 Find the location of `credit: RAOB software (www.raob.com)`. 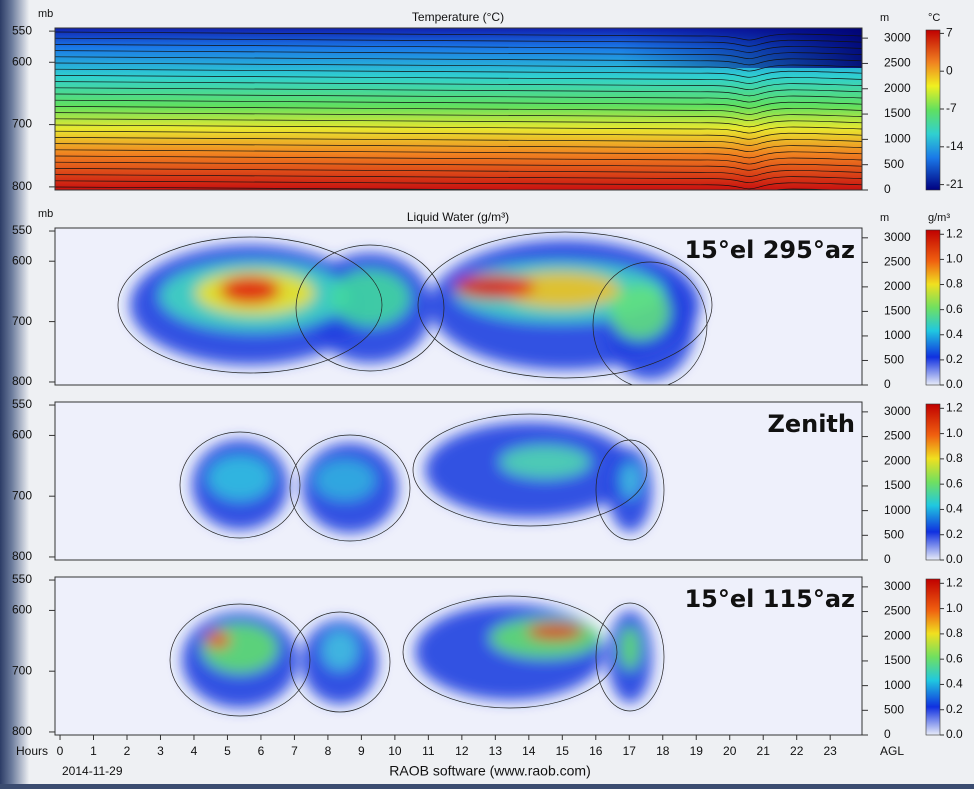

credit: RAOB software (www.raob.com) is located at coordinates (490, 771).